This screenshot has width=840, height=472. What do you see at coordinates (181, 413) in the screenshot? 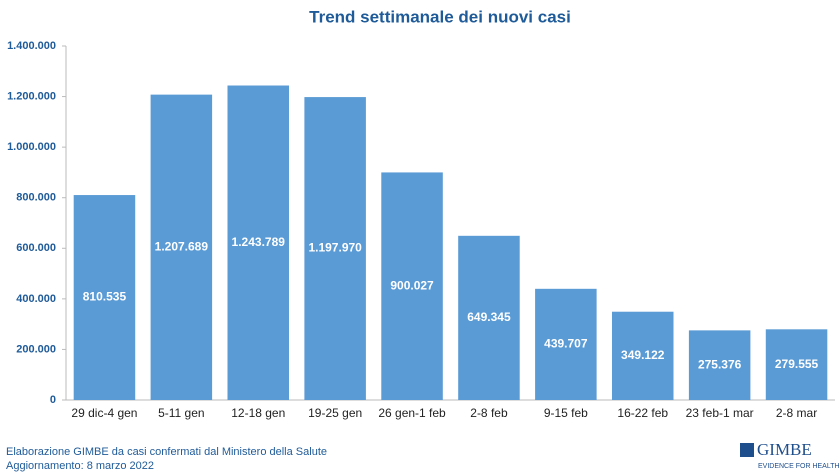
I see `x-tick-label: 5-11 gen` at bounding box center [181, 413].